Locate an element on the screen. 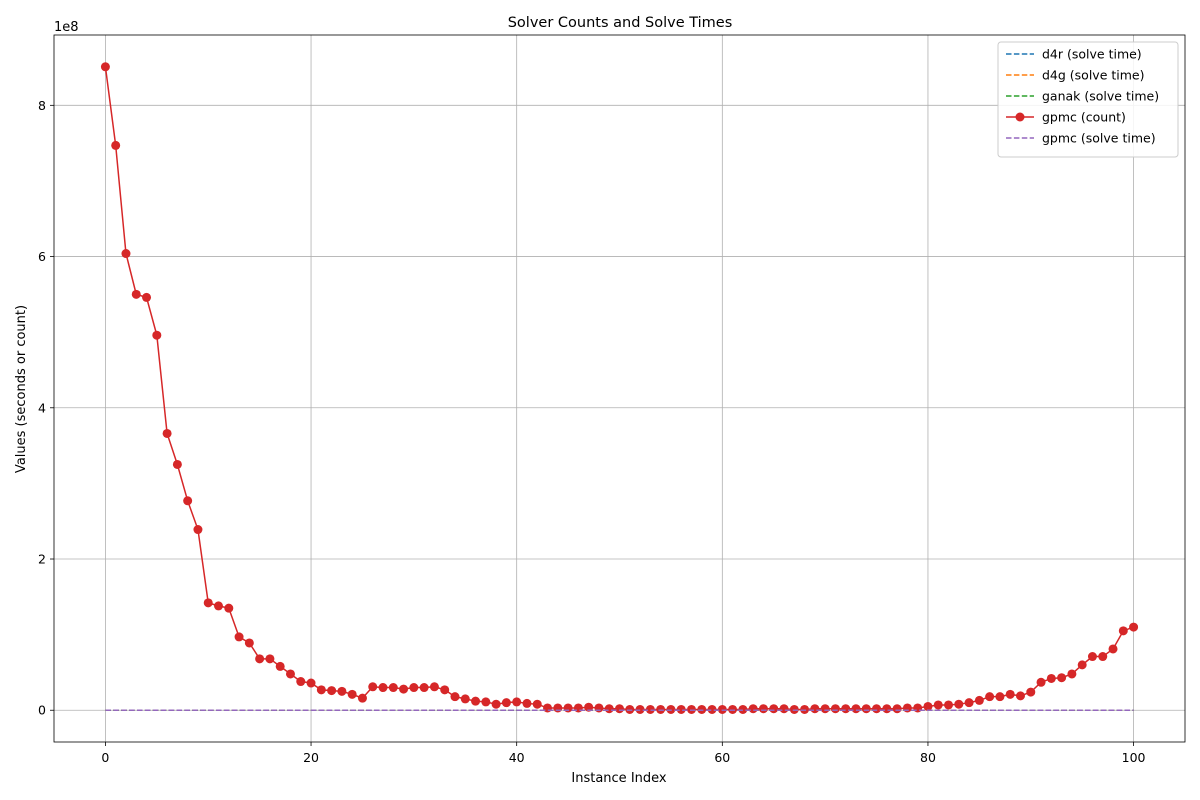 This screenshot has width=1200, height=800. legend-label: gpmc (count) is located at coordinates (1084, 117).